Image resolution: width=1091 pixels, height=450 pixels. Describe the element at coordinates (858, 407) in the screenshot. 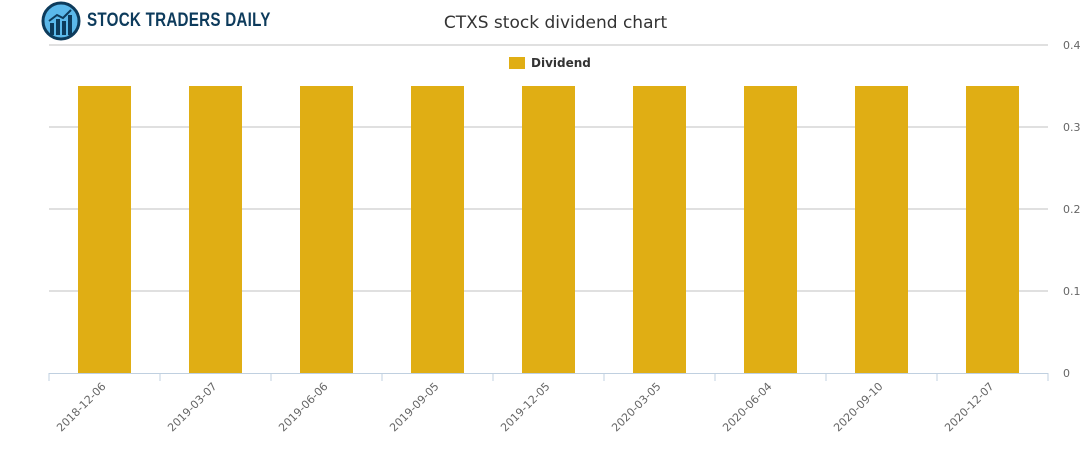

I see `x-tick-label: 2020-09-10` at that location.